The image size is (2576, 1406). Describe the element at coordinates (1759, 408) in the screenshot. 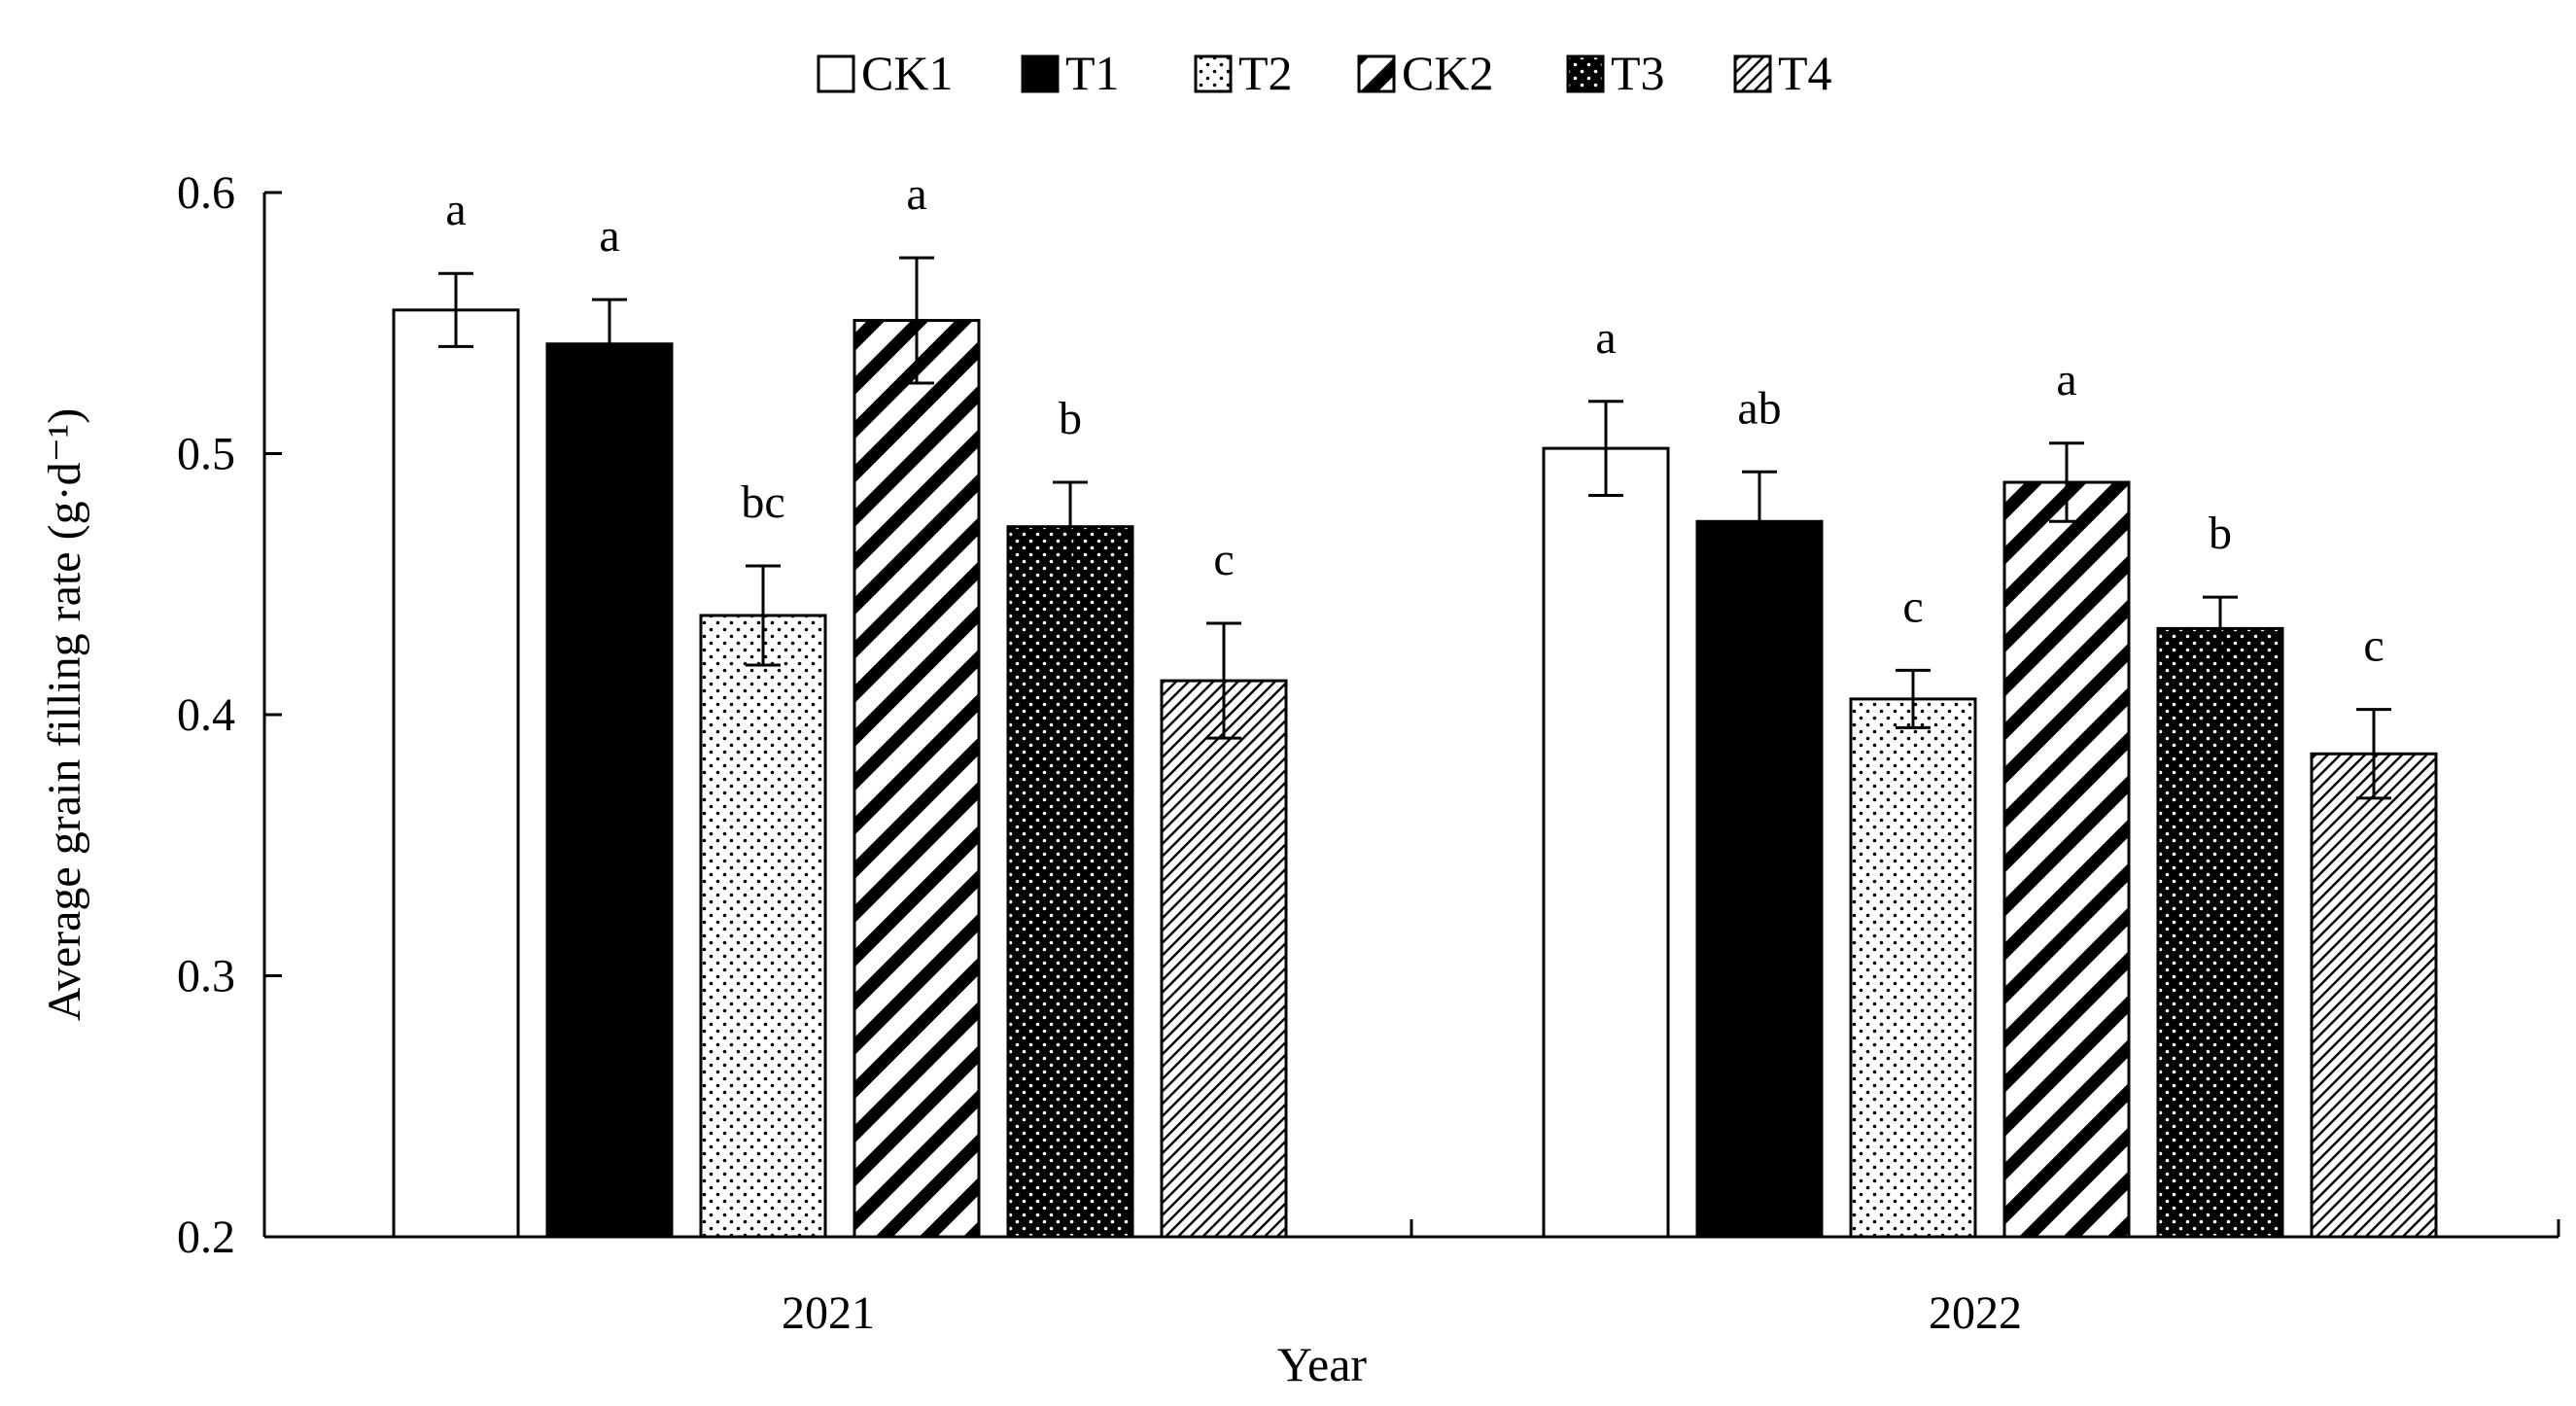

I see `significance-letter: ab` at that location.